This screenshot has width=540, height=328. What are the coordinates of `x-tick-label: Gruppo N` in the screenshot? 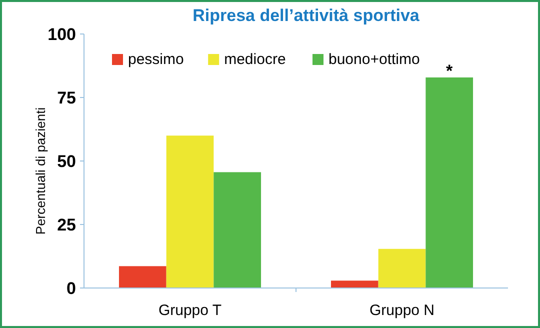 It's located at (402, 310).